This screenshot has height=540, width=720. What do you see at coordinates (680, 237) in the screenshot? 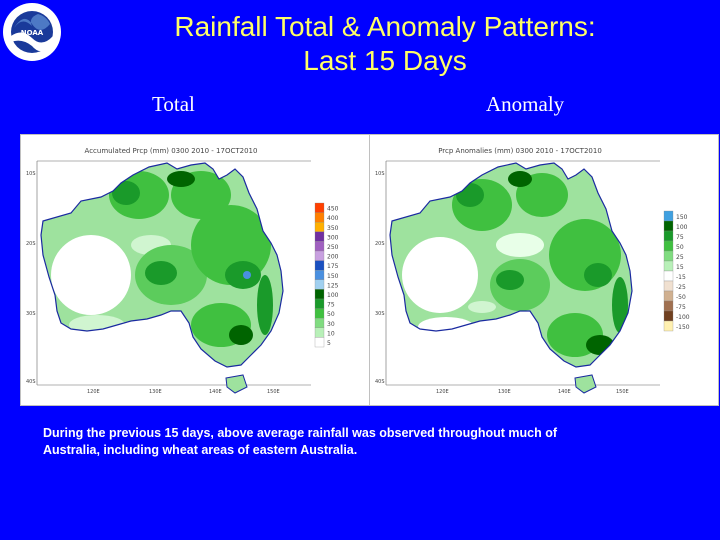
I see `anomaly-legend-label: 75` at bounding box center [680, 237].